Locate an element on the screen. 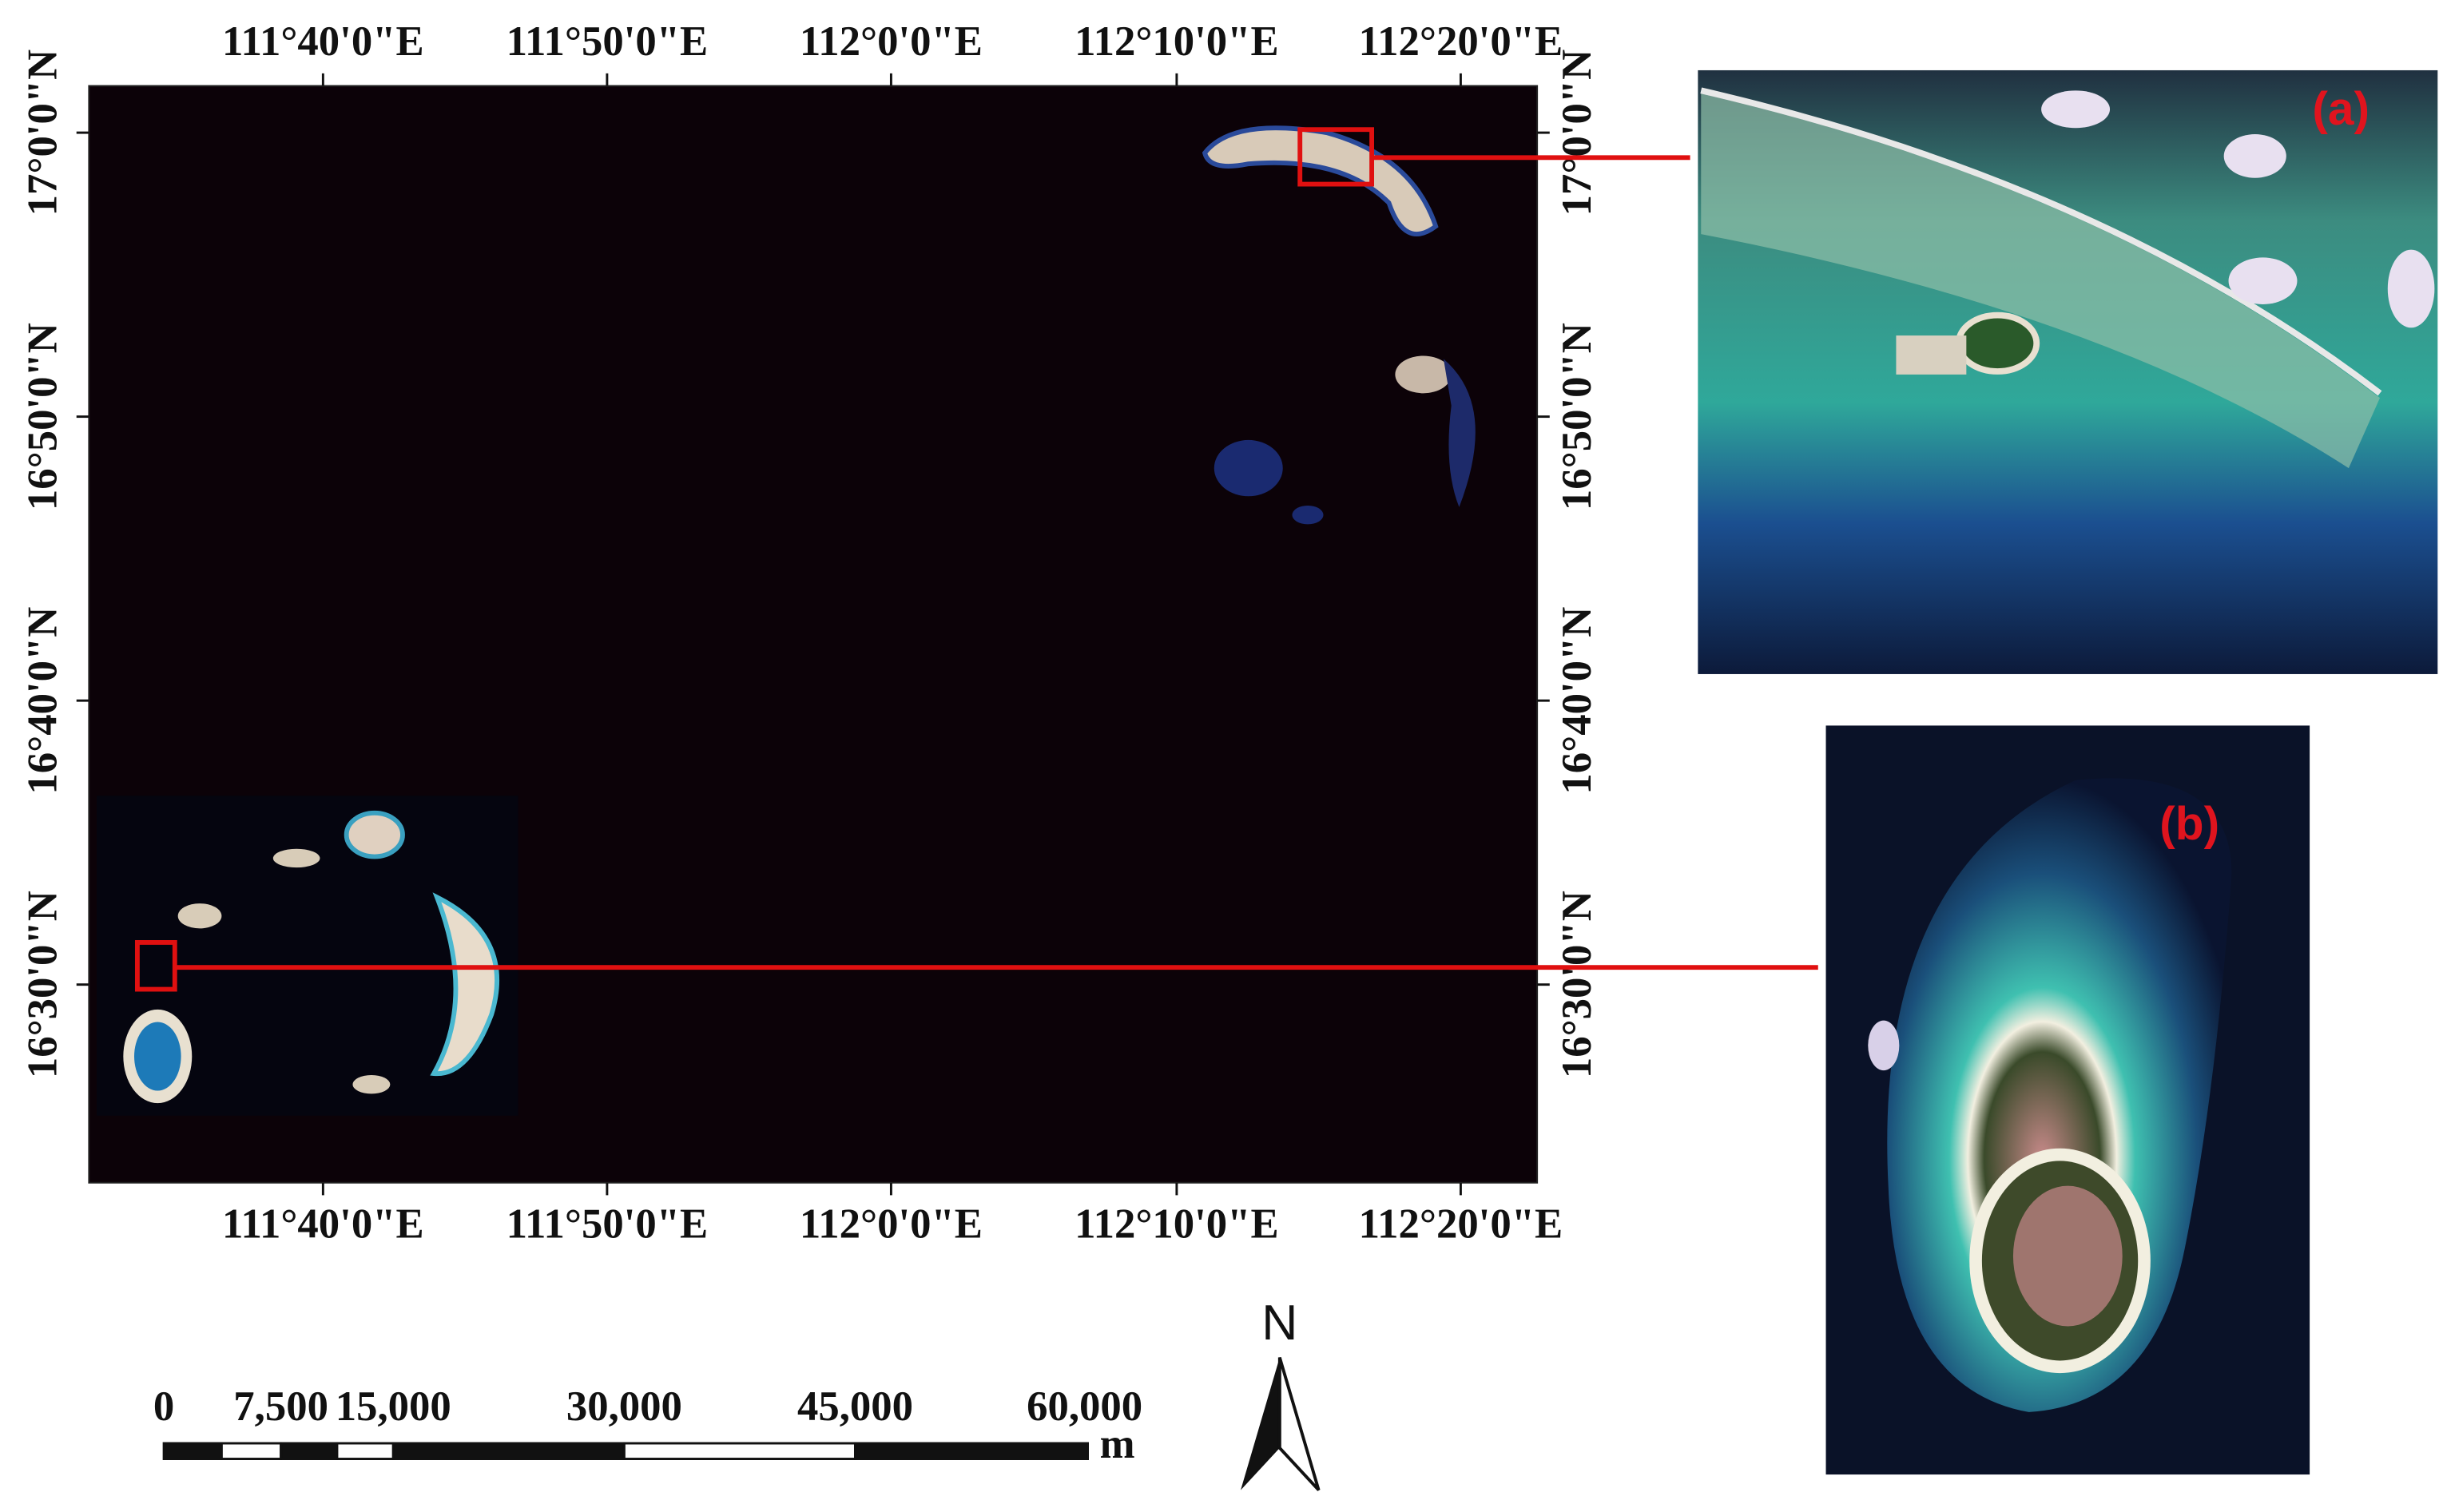 This screenshot has height=1512, width=2447. scale-label: 15,000 is located at coordinates (393, 1406).